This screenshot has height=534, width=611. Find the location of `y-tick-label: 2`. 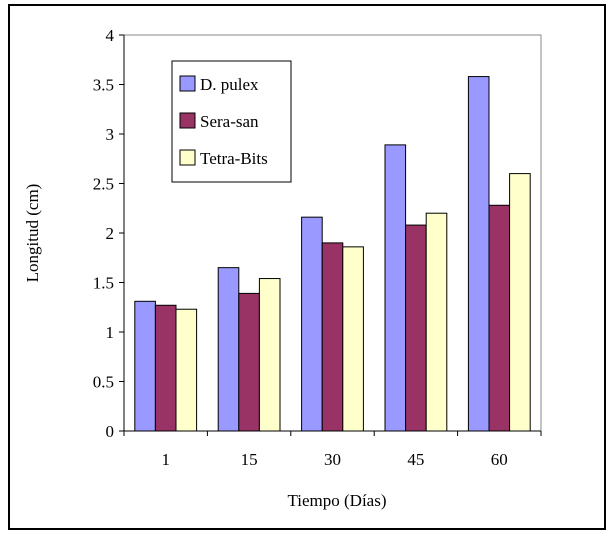

y-tick-label: 2 is located at coordinates (110, 233).